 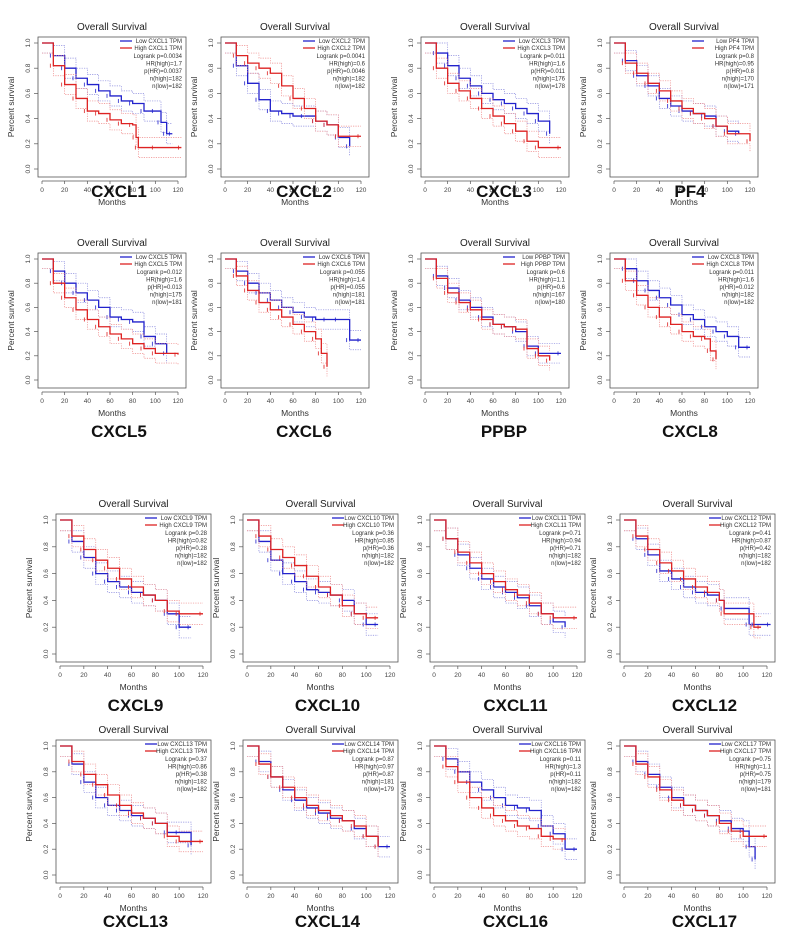 I want to click on stat-annotation: p(HR)=0.0046, so click(x=346, y=72).